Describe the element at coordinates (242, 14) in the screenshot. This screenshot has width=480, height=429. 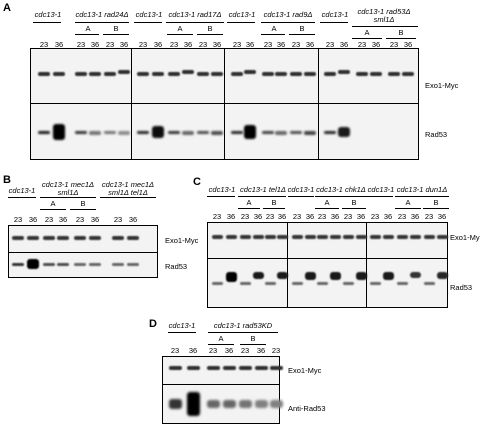
I see `panel-a-genotype-5: cdc13-1` at that location.